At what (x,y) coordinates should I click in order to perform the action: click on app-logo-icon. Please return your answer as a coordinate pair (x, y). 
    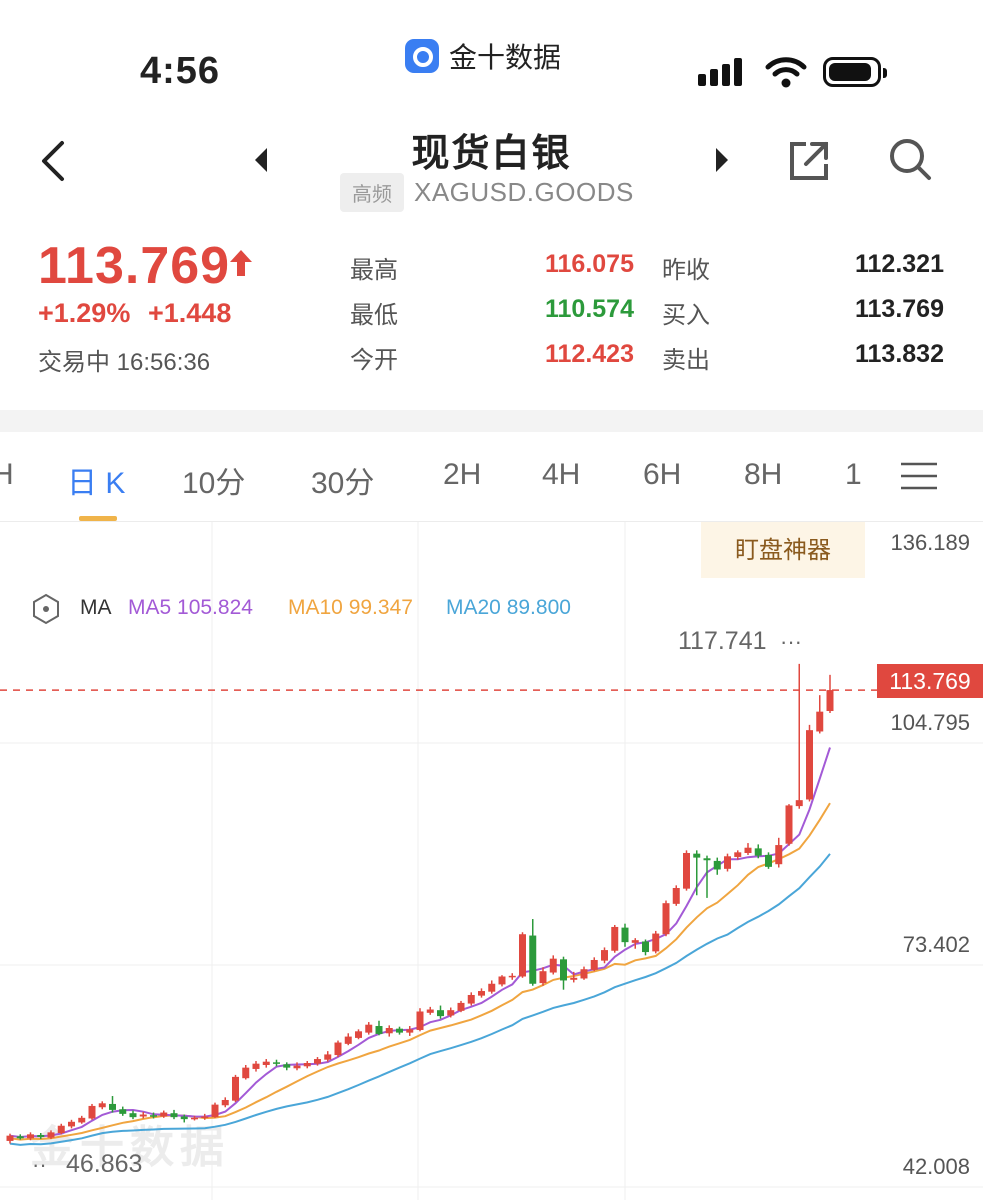
    Looking at the image, I should click on (422, 56).